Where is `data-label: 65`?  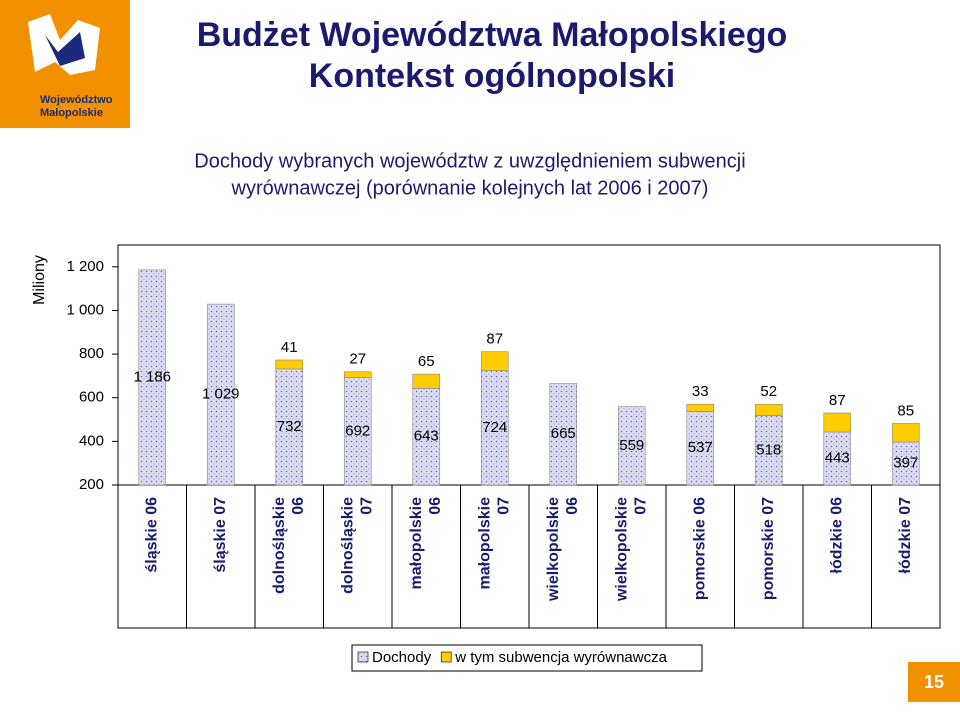
data-label: 65 is located at coordinates (426, 361).